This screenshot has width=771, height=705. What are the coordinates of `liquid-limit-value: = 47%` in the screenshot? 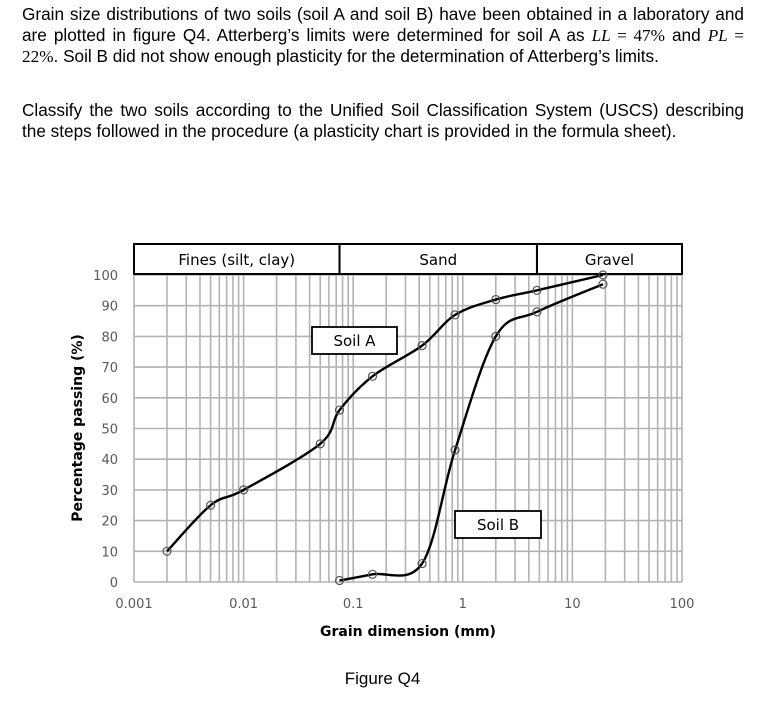 It's located at (637, 35).